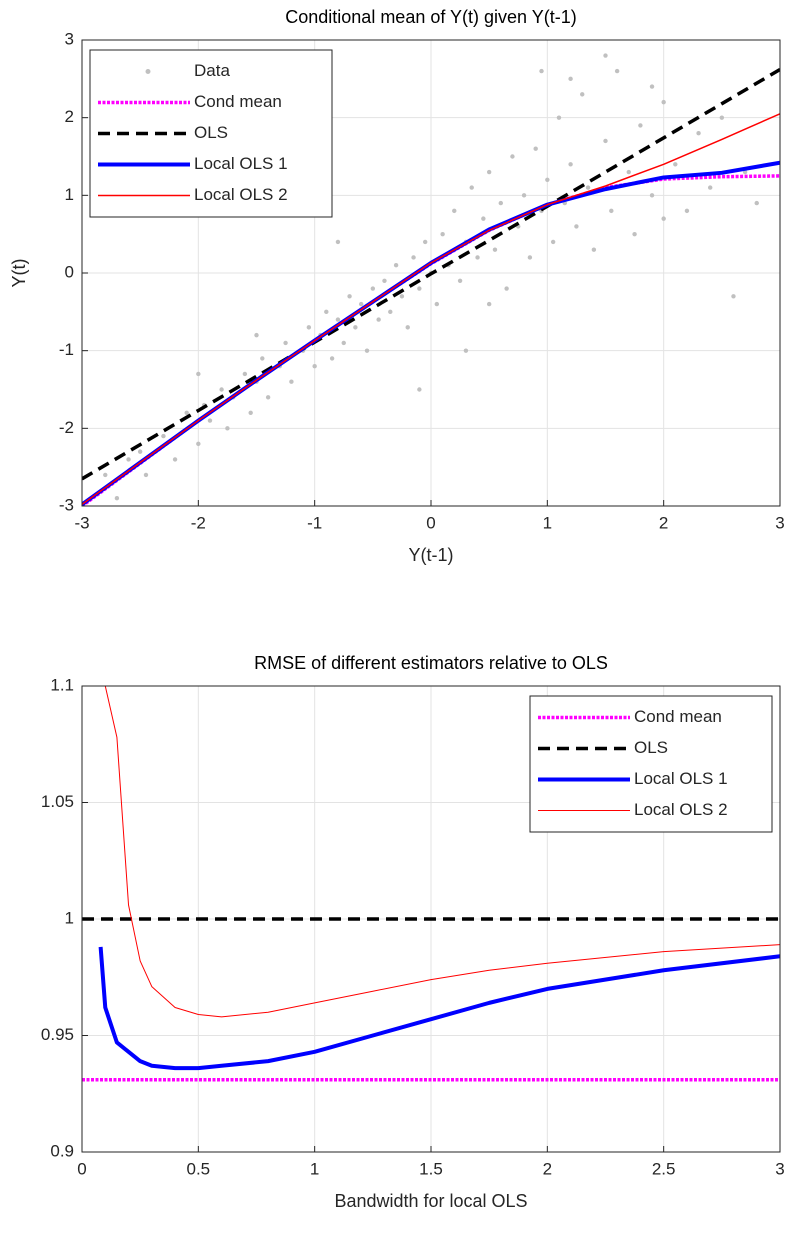  What do you see at coordinates (81, 522) in the screenshot?
I see `x-tick-label: -3` at bounding box center [81, 522].